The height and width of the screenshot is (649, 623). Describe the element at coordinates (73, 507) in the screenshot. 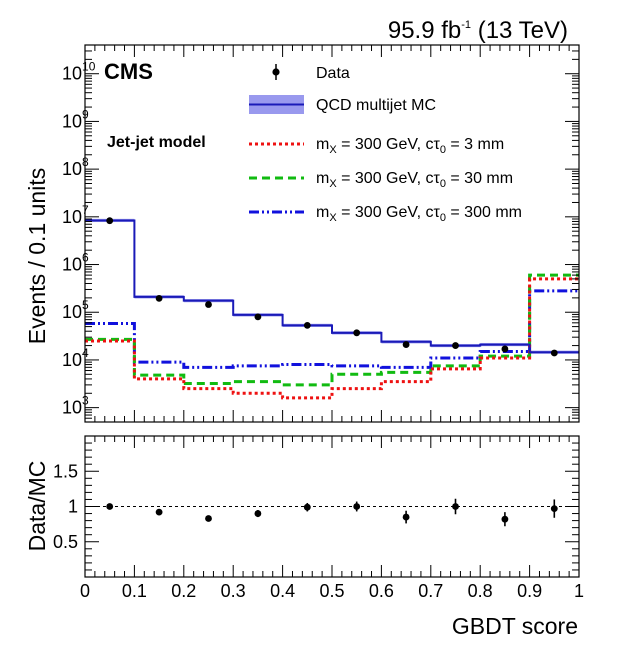

I see `ratio-y-tick-label: 1` at that location.